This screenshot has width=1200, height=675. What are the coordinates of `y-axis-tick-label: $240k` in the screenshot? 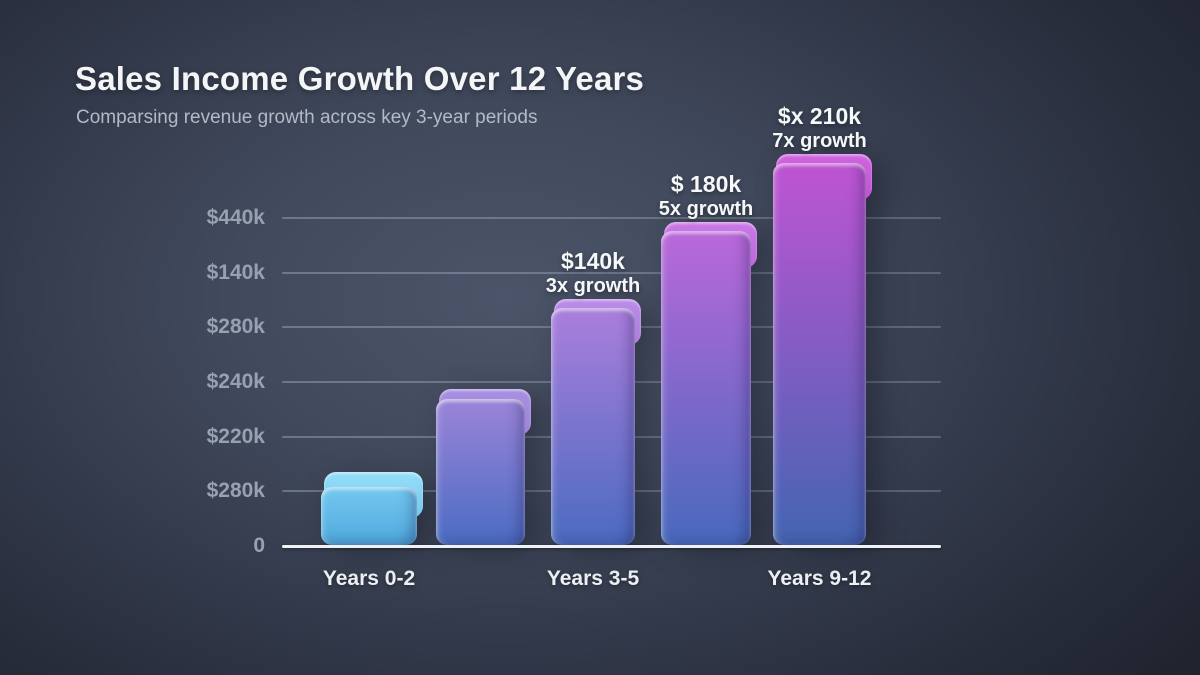 It's located at (235, 381).